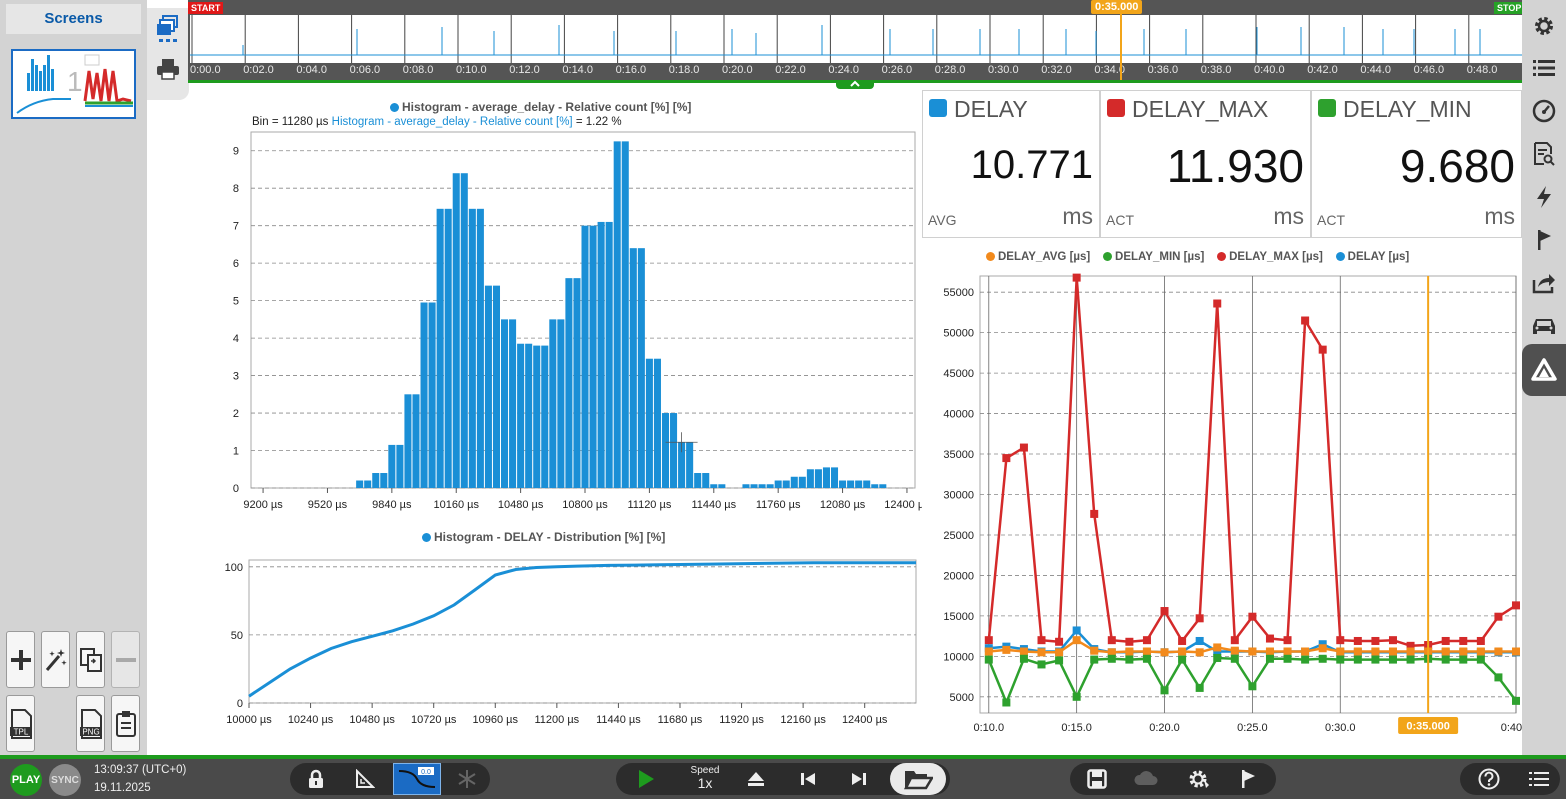  Describe the element at coordinates (1327, 108) in the screenshot. I see `meter-color-swatch` at that location.